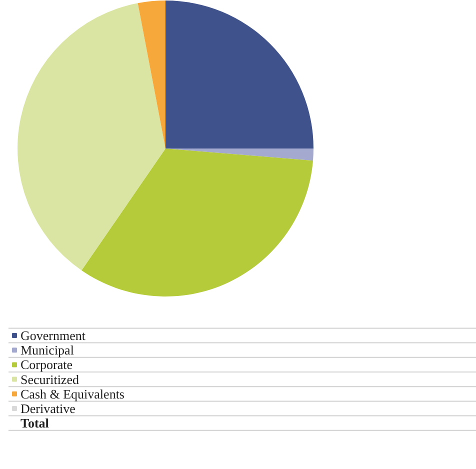  What do you see at coordinates (48, 408) in the screenshot?
I see `legend-label: Derivative` at bounding box center [48, 408].